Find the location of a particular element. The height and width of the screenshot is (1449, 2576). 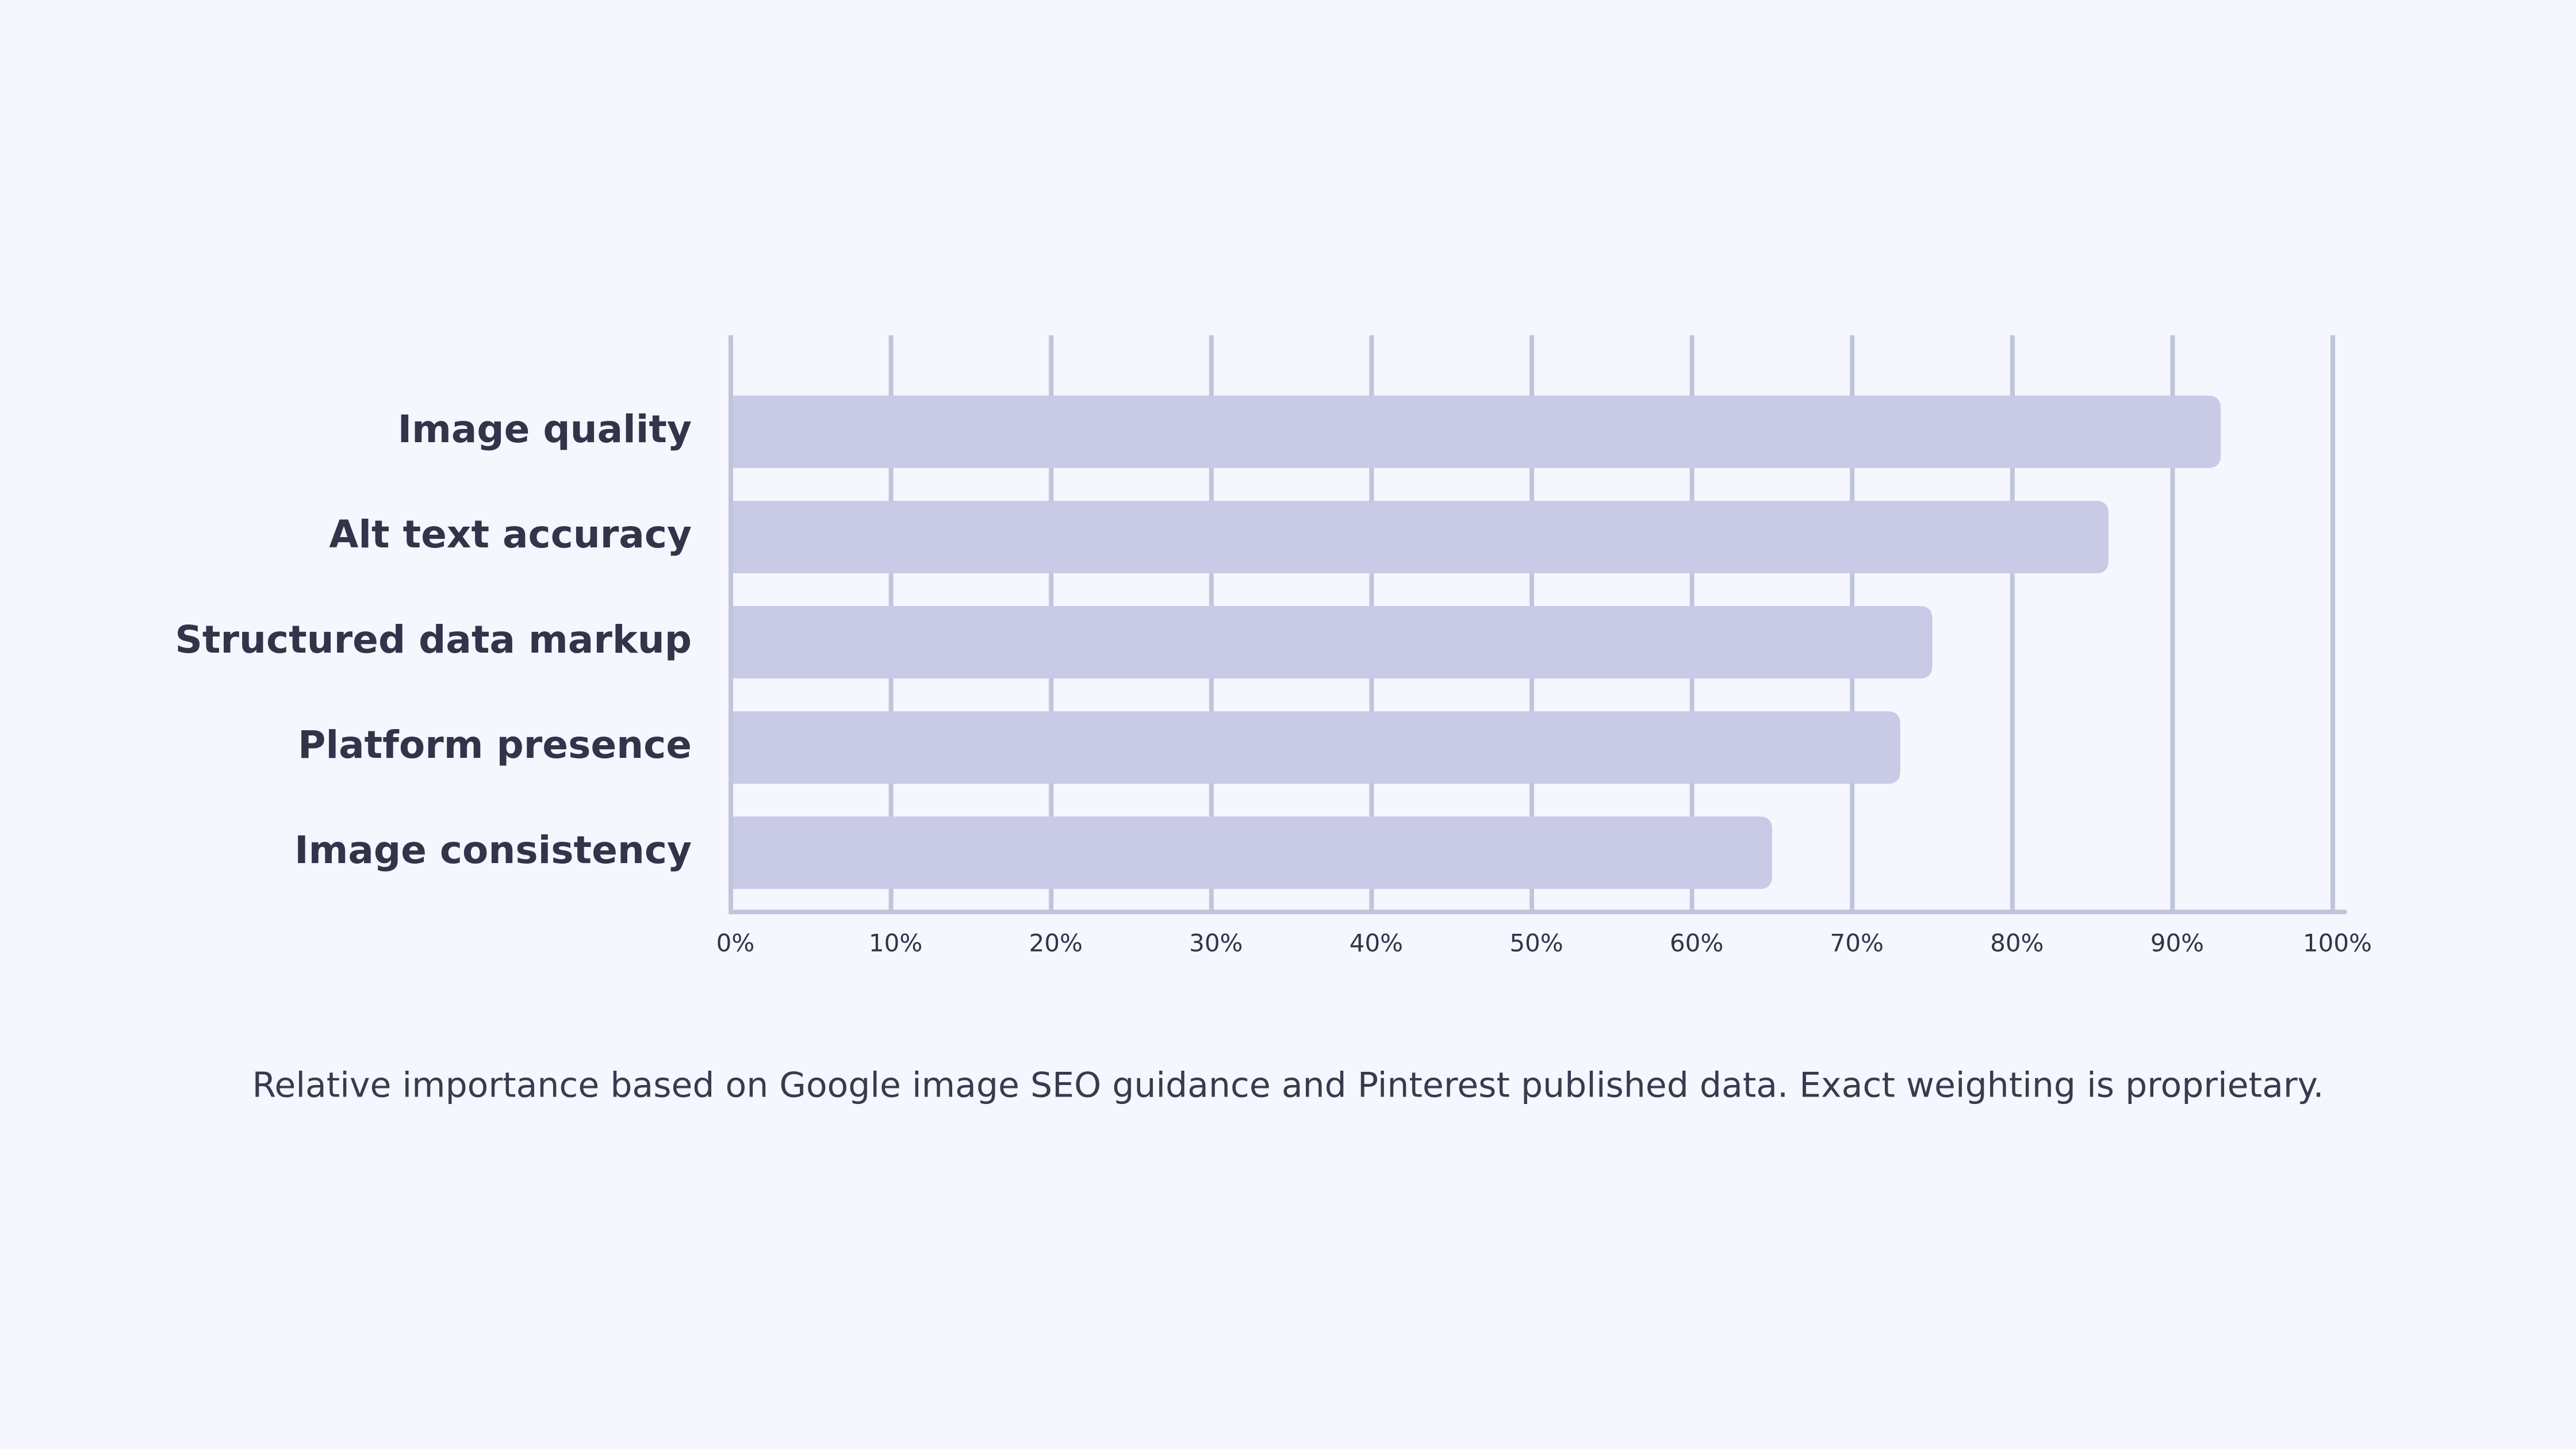

x-tick-label: 0% is located at coordinates (735, 943).